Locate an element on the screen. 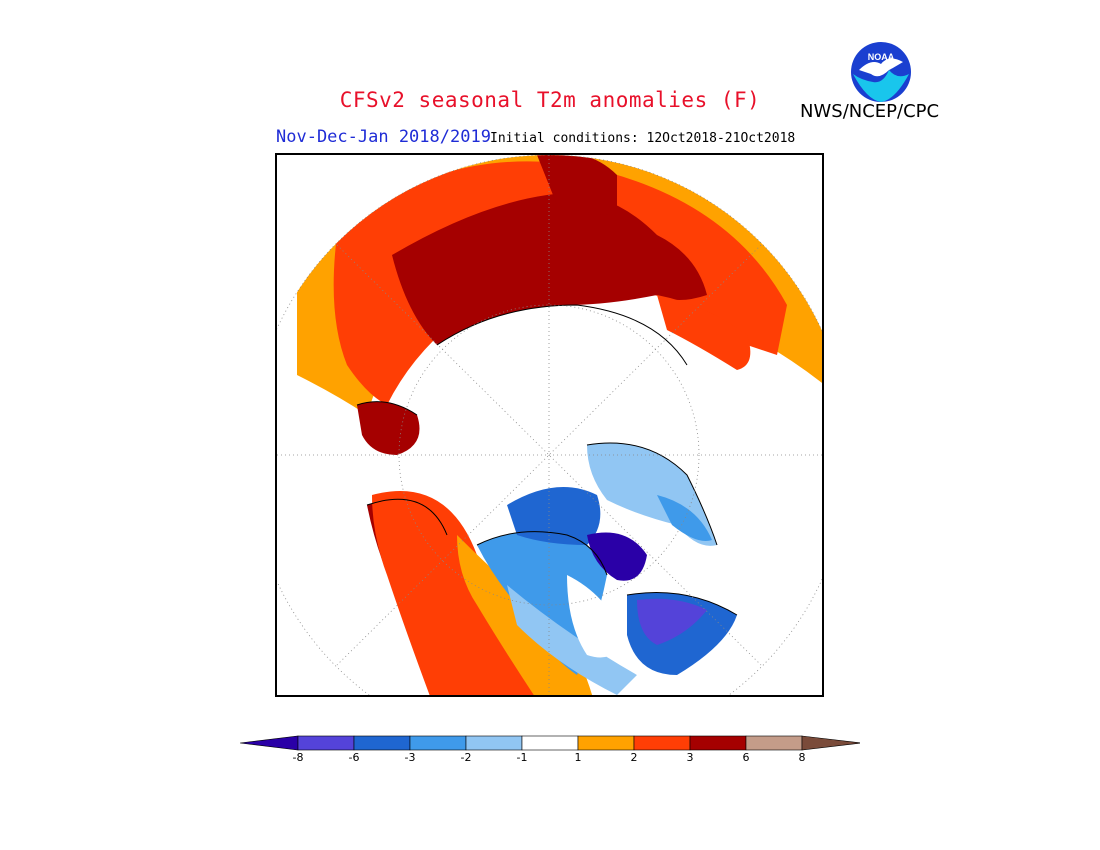  colorbar-label: 2 is located at coordinates (634, 757).